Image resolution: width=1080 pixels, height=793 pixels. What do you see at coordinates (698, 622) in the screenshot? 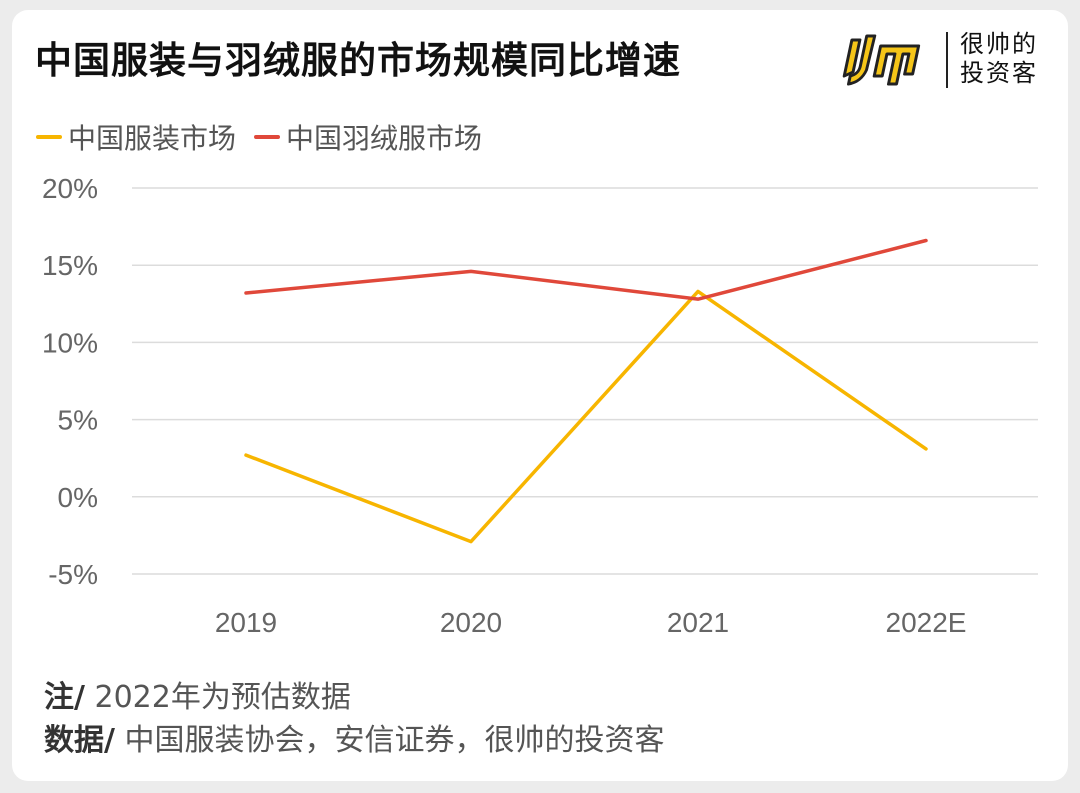
I see `x-tick-label: 2021` at bounding box center [698, 622].